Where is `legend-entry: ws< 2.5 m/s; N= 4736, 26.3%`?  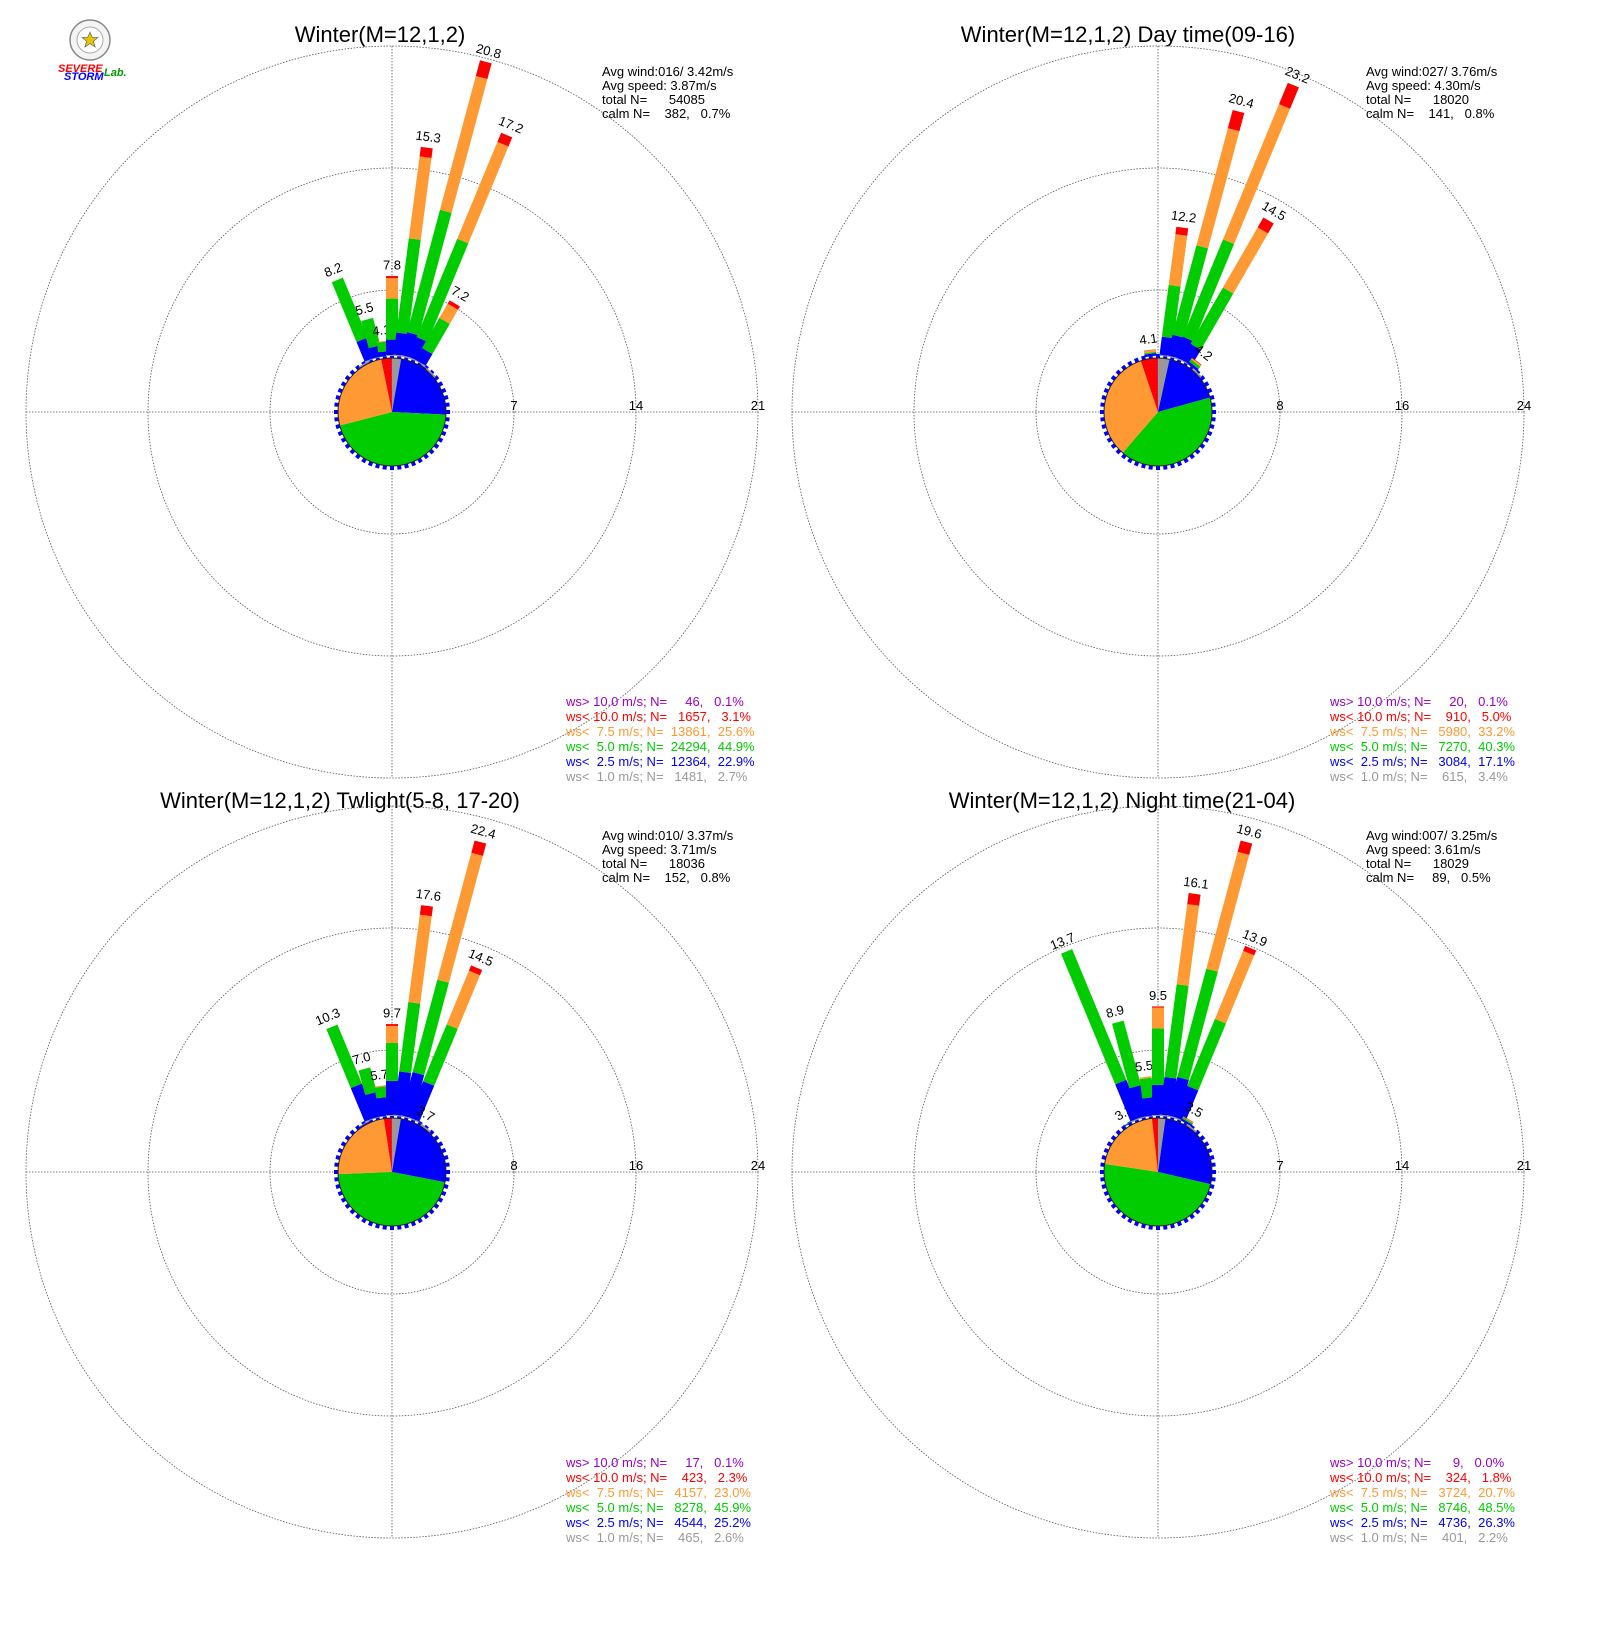
legend-entry: ws< 2.5 m/s; N= 4736, 26.3% is located at coordinates (1422, 1522).